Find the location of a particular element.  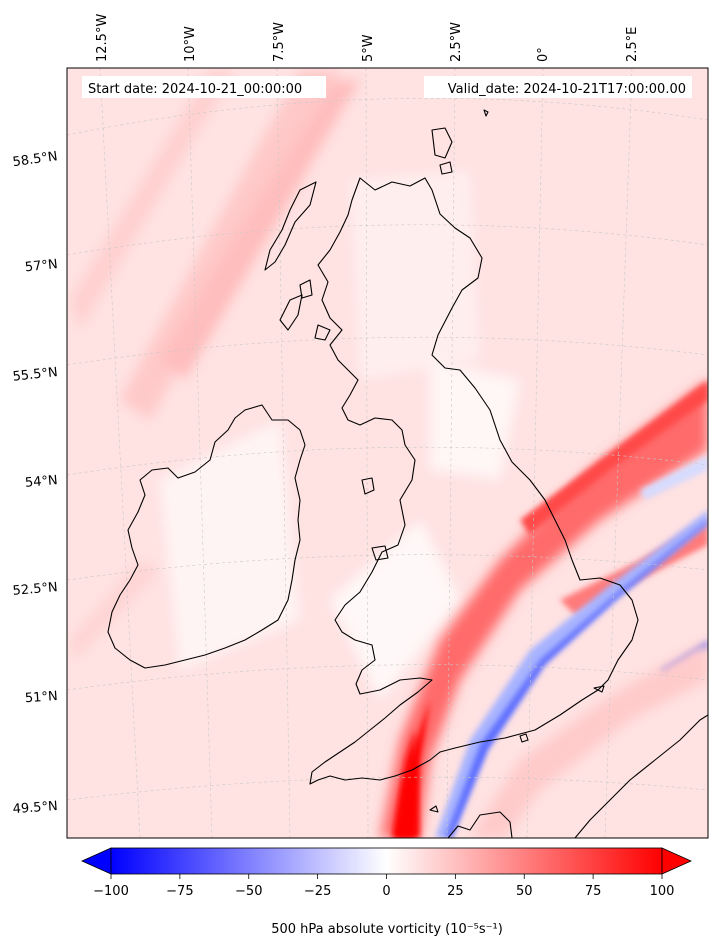

colorbar-ticks: −100 −75 −50 −25 0 25 50 75 100 is located at coordinates (383, 886).